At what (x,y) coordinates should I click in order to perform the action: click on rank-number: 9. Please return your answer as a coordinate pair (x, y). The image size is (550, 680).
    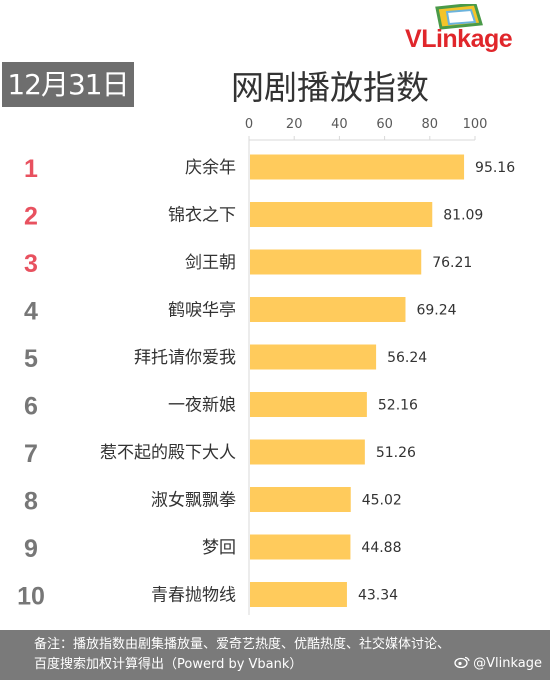
    Looking at the image, I should click on (31, 549).